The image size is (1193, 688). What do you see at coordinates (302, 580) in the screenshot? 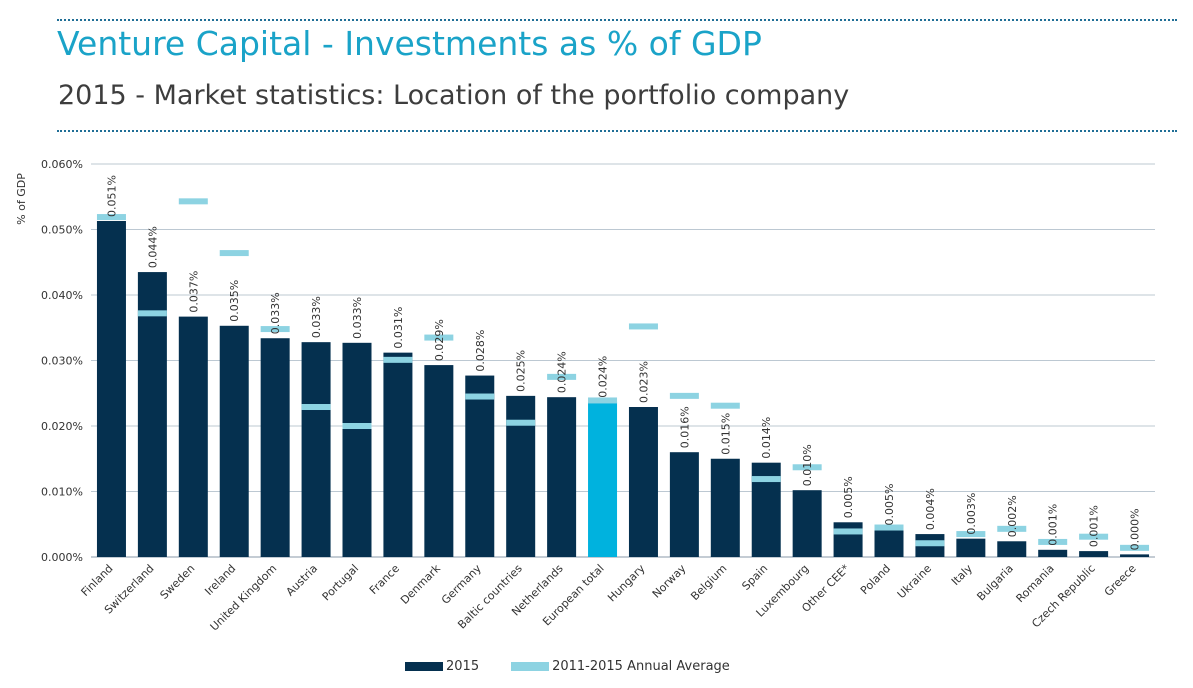
I see `x-tick-label: Austria` at bounding box center [302, 580].